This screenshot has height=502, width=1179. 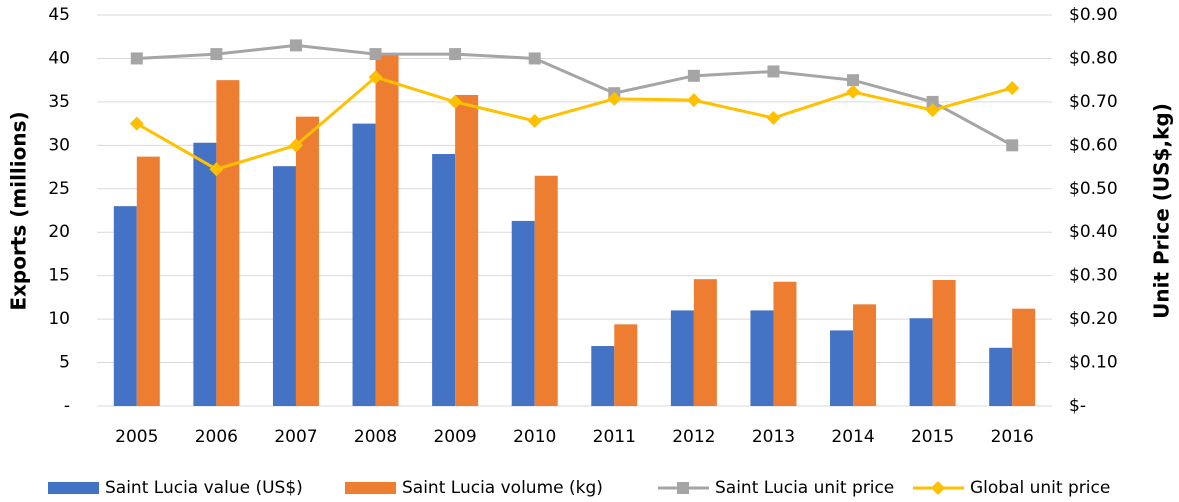 What do you see at coordinates (534, 437) in the screenshot?
I see `x-tick-label: 2010` at bounding box center [534, 437].